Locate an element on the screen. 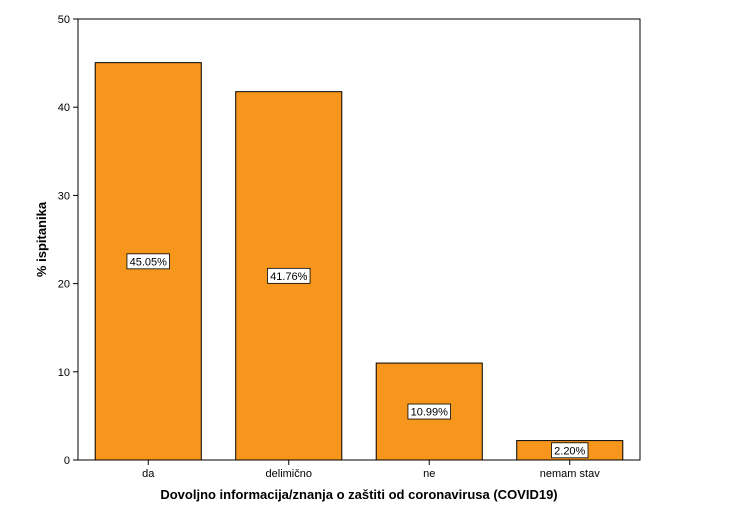  category-label: ne is located at coordinates (429, 474).